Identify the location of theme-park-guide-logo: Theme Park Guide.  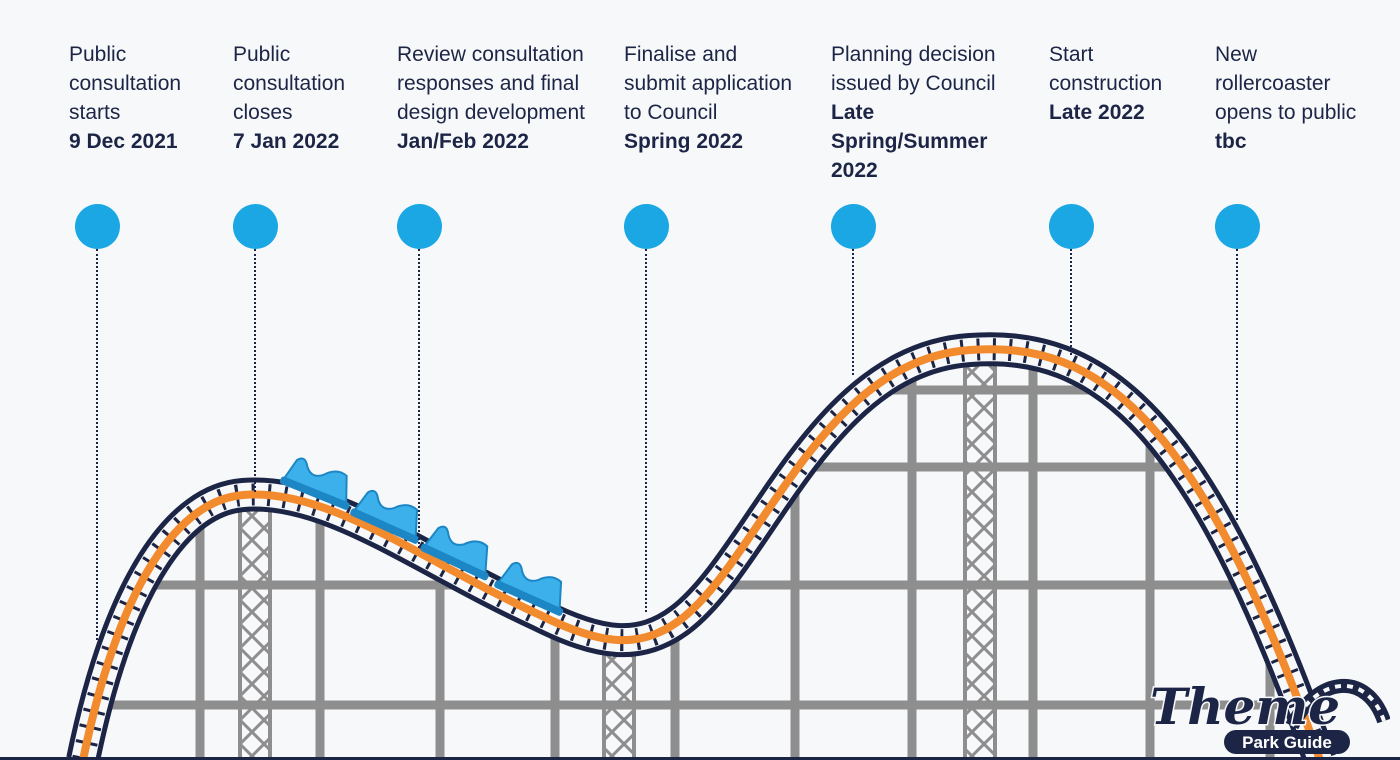
(1269, 715).